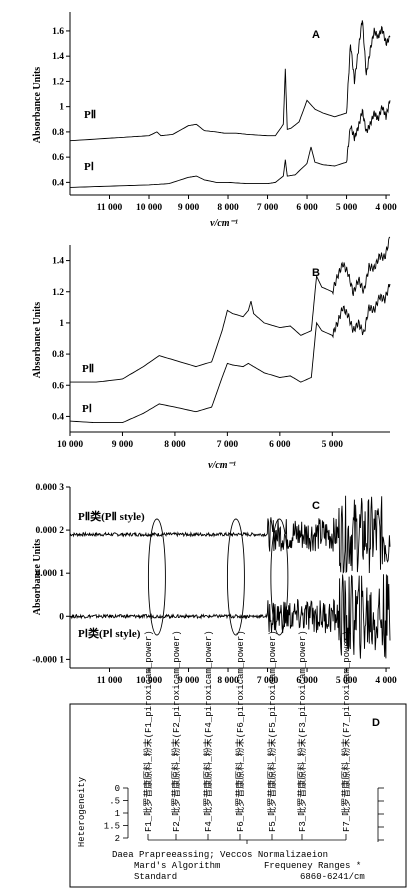 This screenshot has width=412, height=894. I want to click on panel-c-y-axis-label: Absorbance Units, so click(37, 577).